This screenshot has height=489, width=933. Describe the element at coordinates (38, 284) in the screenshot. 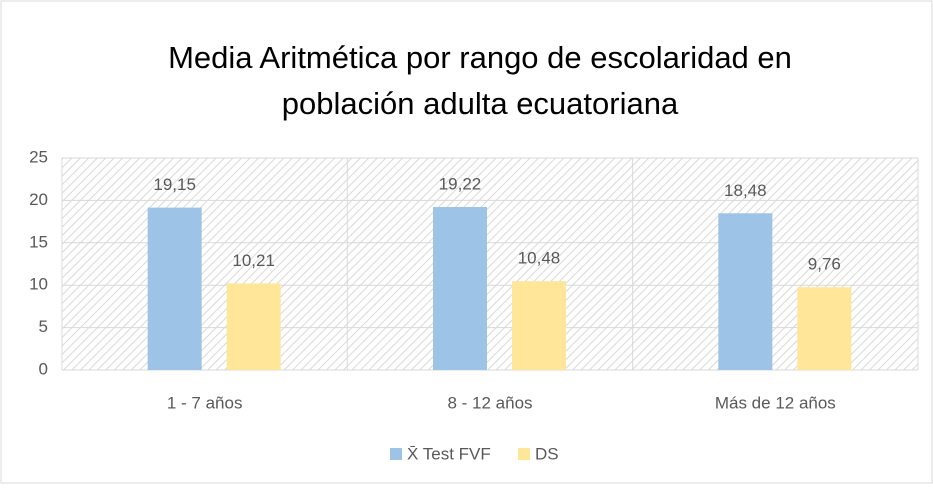

I see `y-tick-label: 10` at that location.